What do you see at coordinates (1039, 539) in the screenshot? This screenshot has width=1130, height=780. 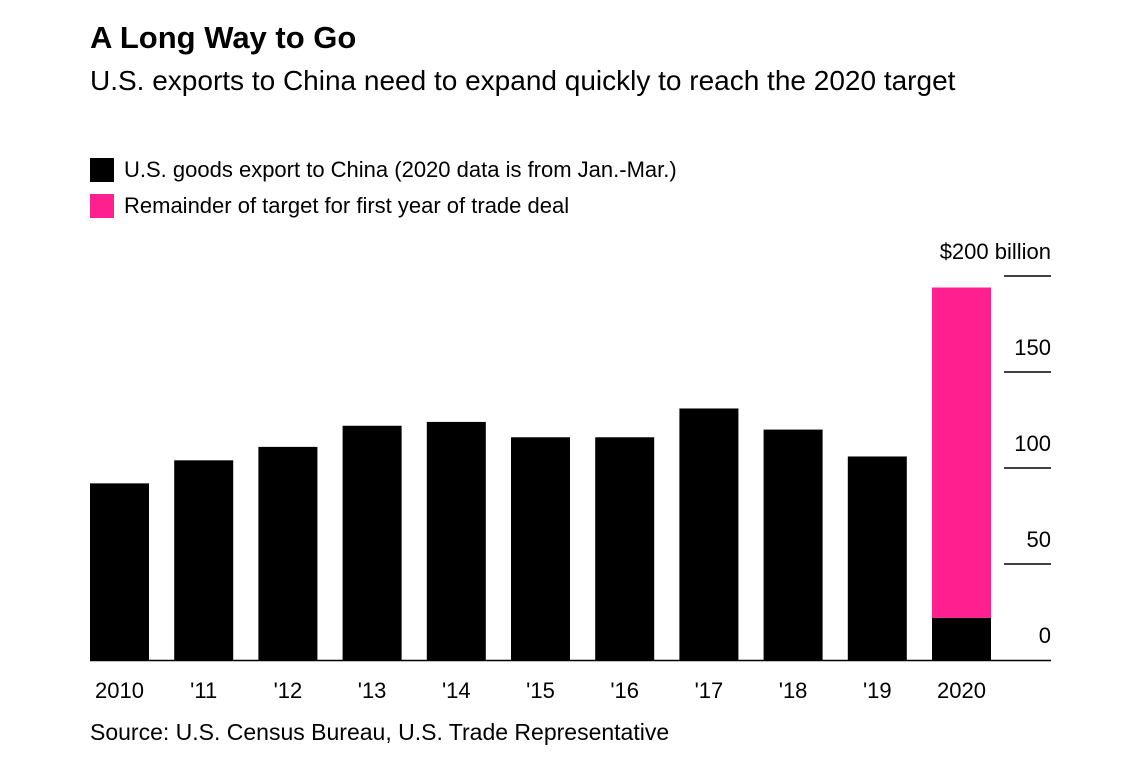 I see `y-tick-label-1: 50` at bounding box center [1039, 539].